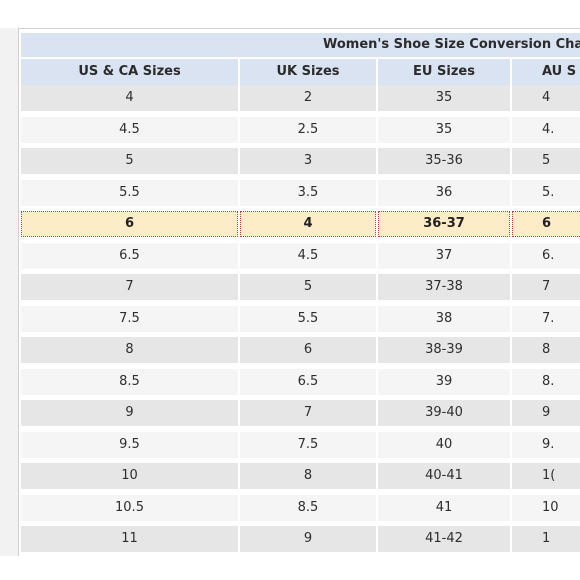 The width and height of the screenshot is (580, 580). I want to click on table-title: Women's Shoe Size Conversion Chart, so click(451, 44).